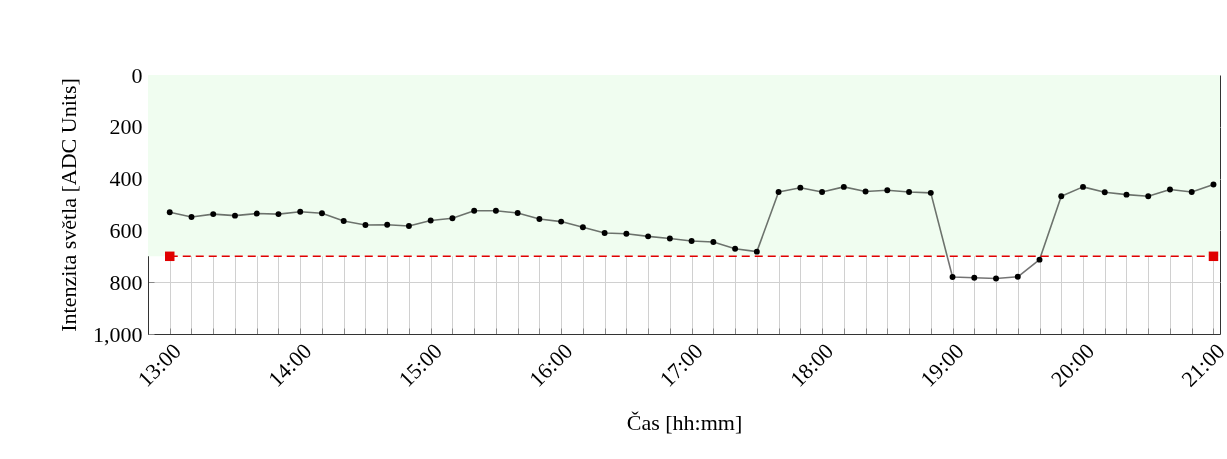 This screenshot has width=1227, height=459. Describe the element at coordinates (126, 179) in the screenshot. I see `y-tick-label: 400` at that location.